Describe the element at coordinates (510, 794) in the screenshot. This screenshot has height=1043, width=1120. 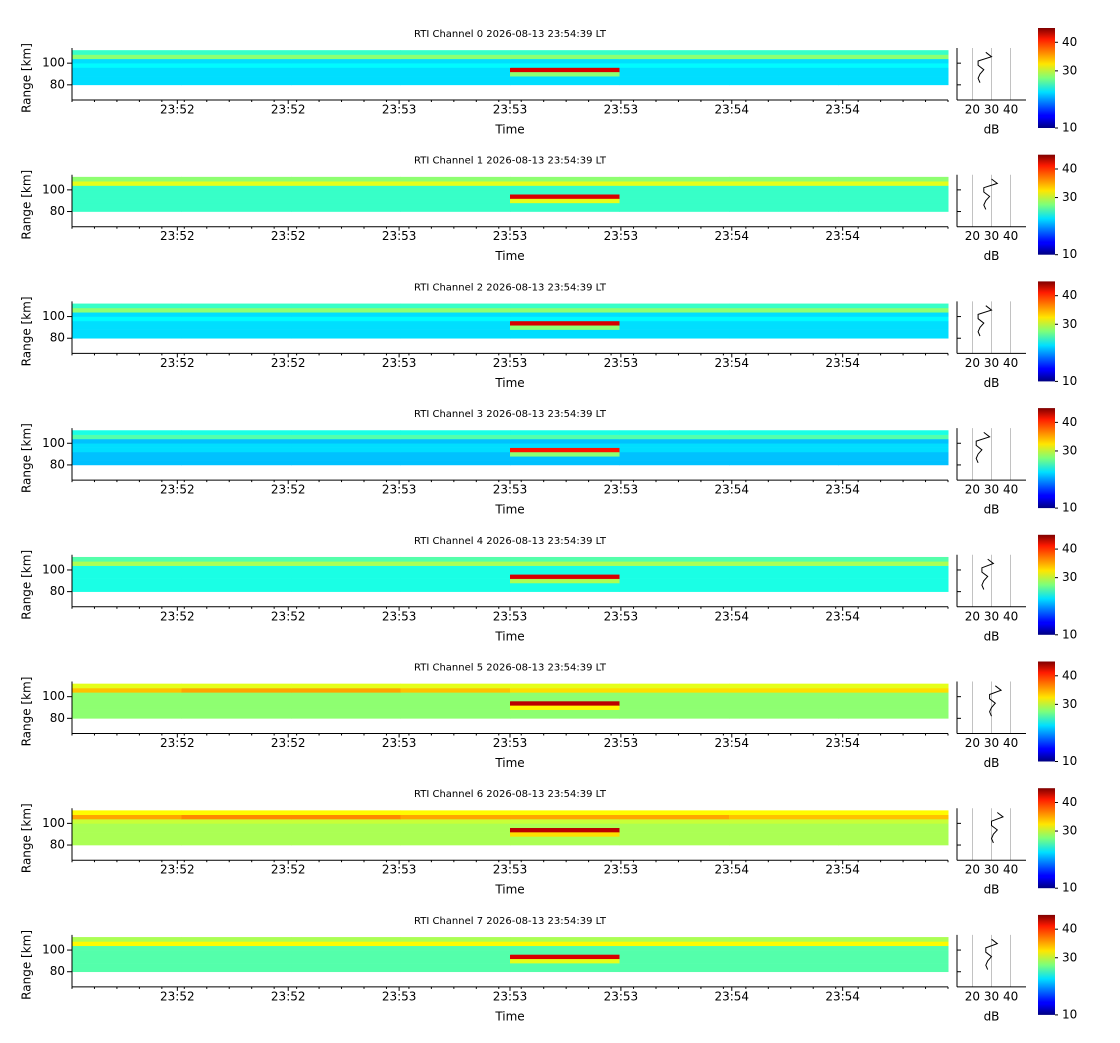
I see `panel-title: RTI Channel 6 2026-08-13 23:54:39 LT` at that location.